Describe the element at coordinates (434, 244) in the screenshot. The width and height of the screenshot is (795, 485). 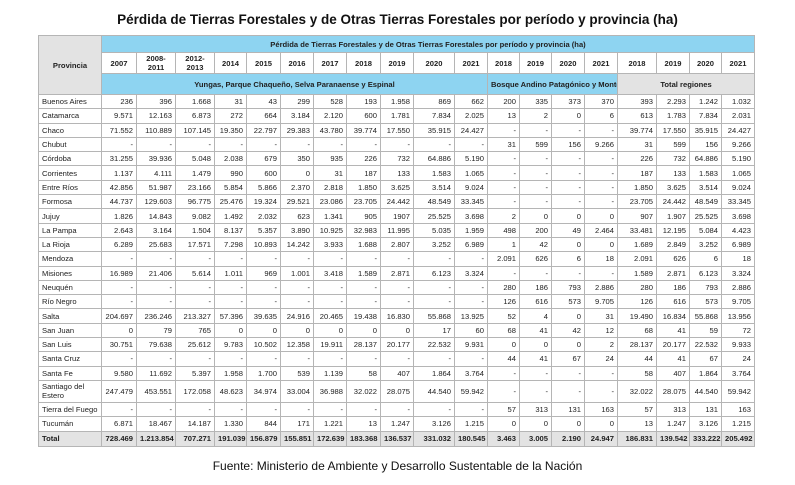
I see `value-cell: 3.252` at that location.